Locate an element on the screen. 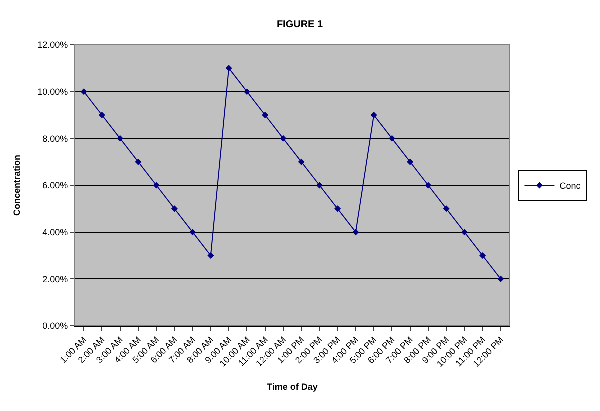 This screenshot has width=600, height=411. y-tick-label: 12.00% is located at coordinates (53, 45).